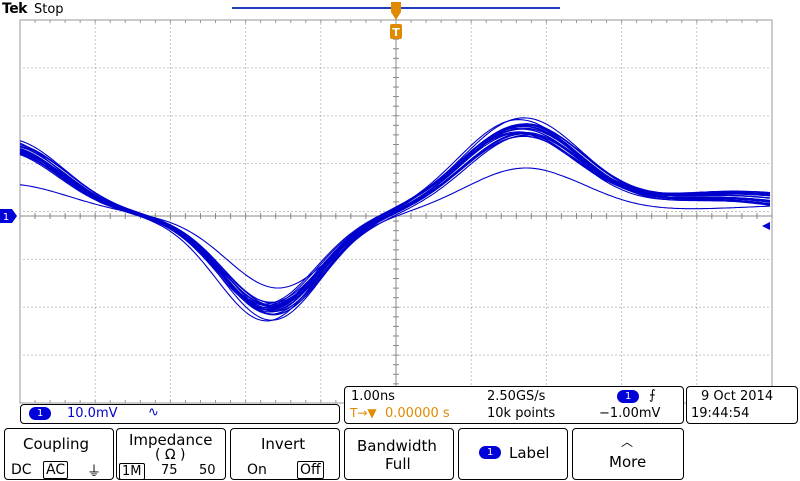  I want to click on ground-icon: ⏚, so click(94, 472).